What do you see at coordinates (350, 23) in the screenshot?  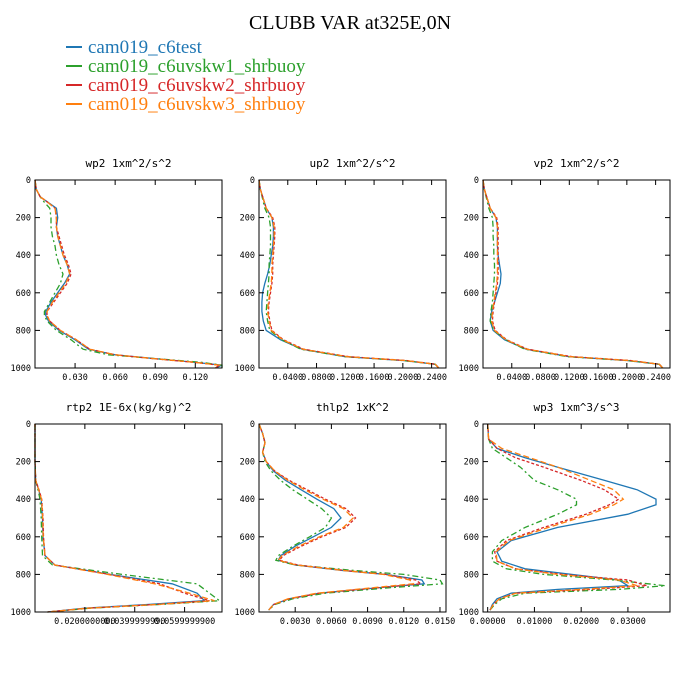 I see `figure-title: CLUBB VAR at325E,0N` at bounding box center [350, 23].